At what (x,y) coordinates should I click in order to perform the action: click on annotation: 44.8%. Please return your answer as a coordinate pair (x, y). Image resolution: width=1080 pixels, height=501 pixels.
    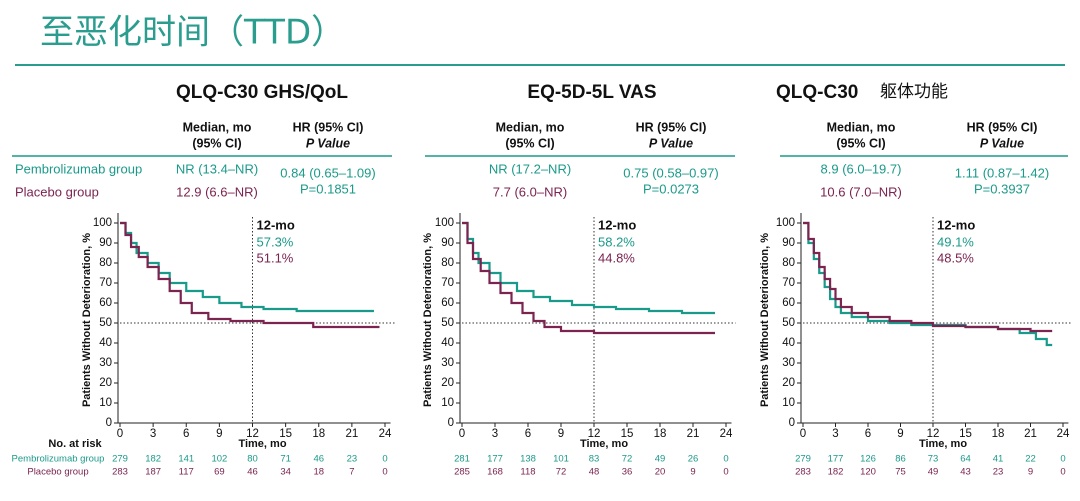
    Looking at the image, I should click on (616, 257).